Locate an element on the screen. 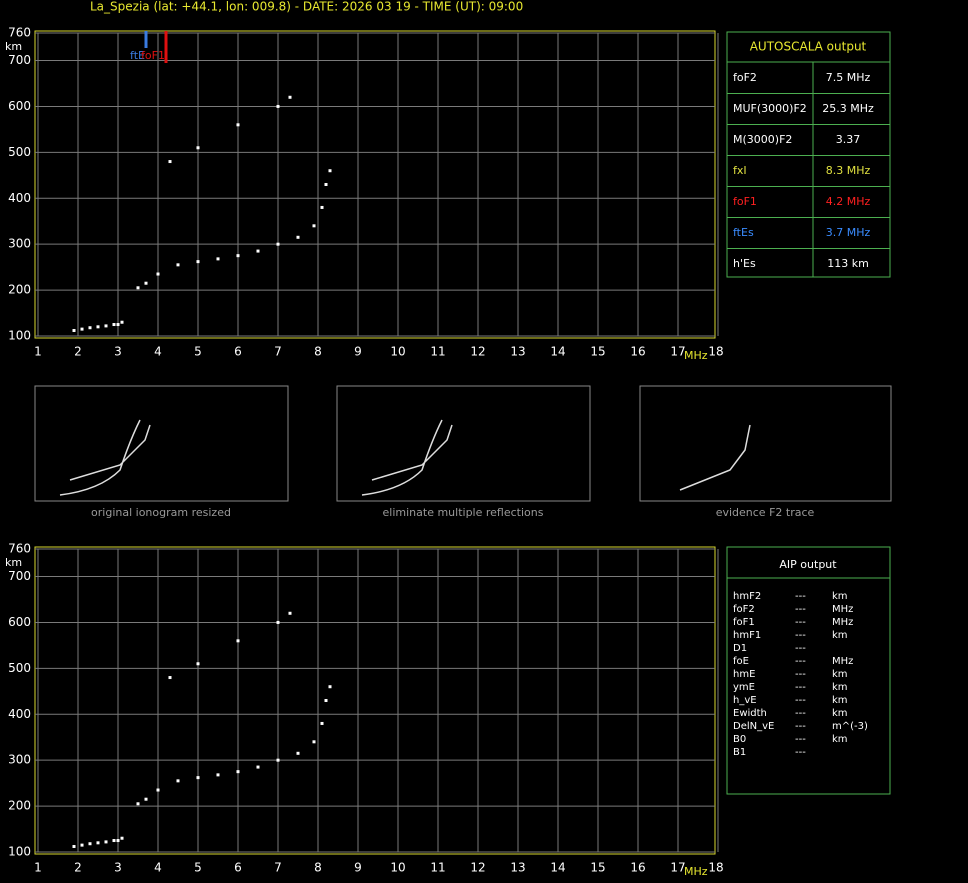 This screenshot has height=883, width=968. x-tick-label: 13 is located at coordinates (517, 352).